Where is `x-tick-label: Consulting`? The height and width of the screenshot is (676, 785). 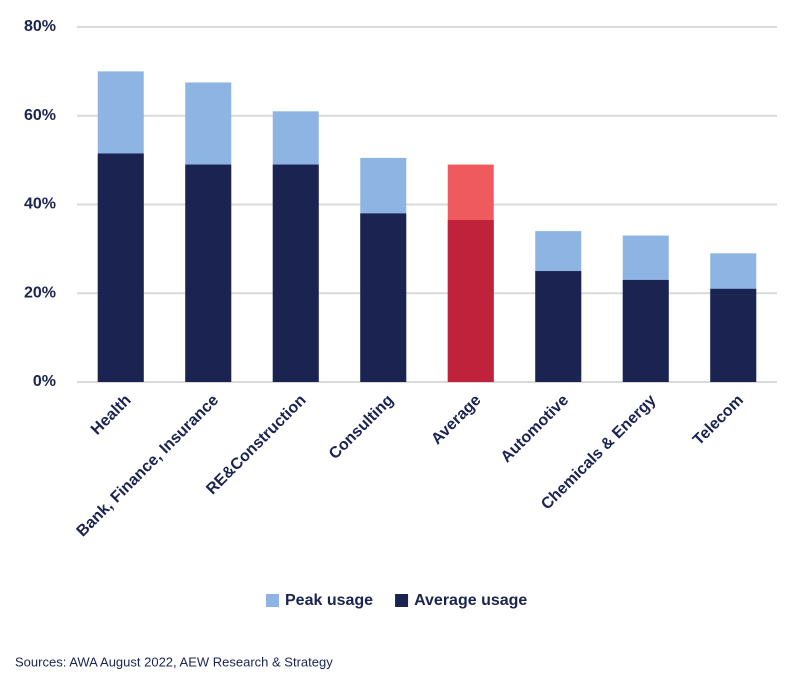
x-tick-label: Consulting is located at coordinates (361, 427).